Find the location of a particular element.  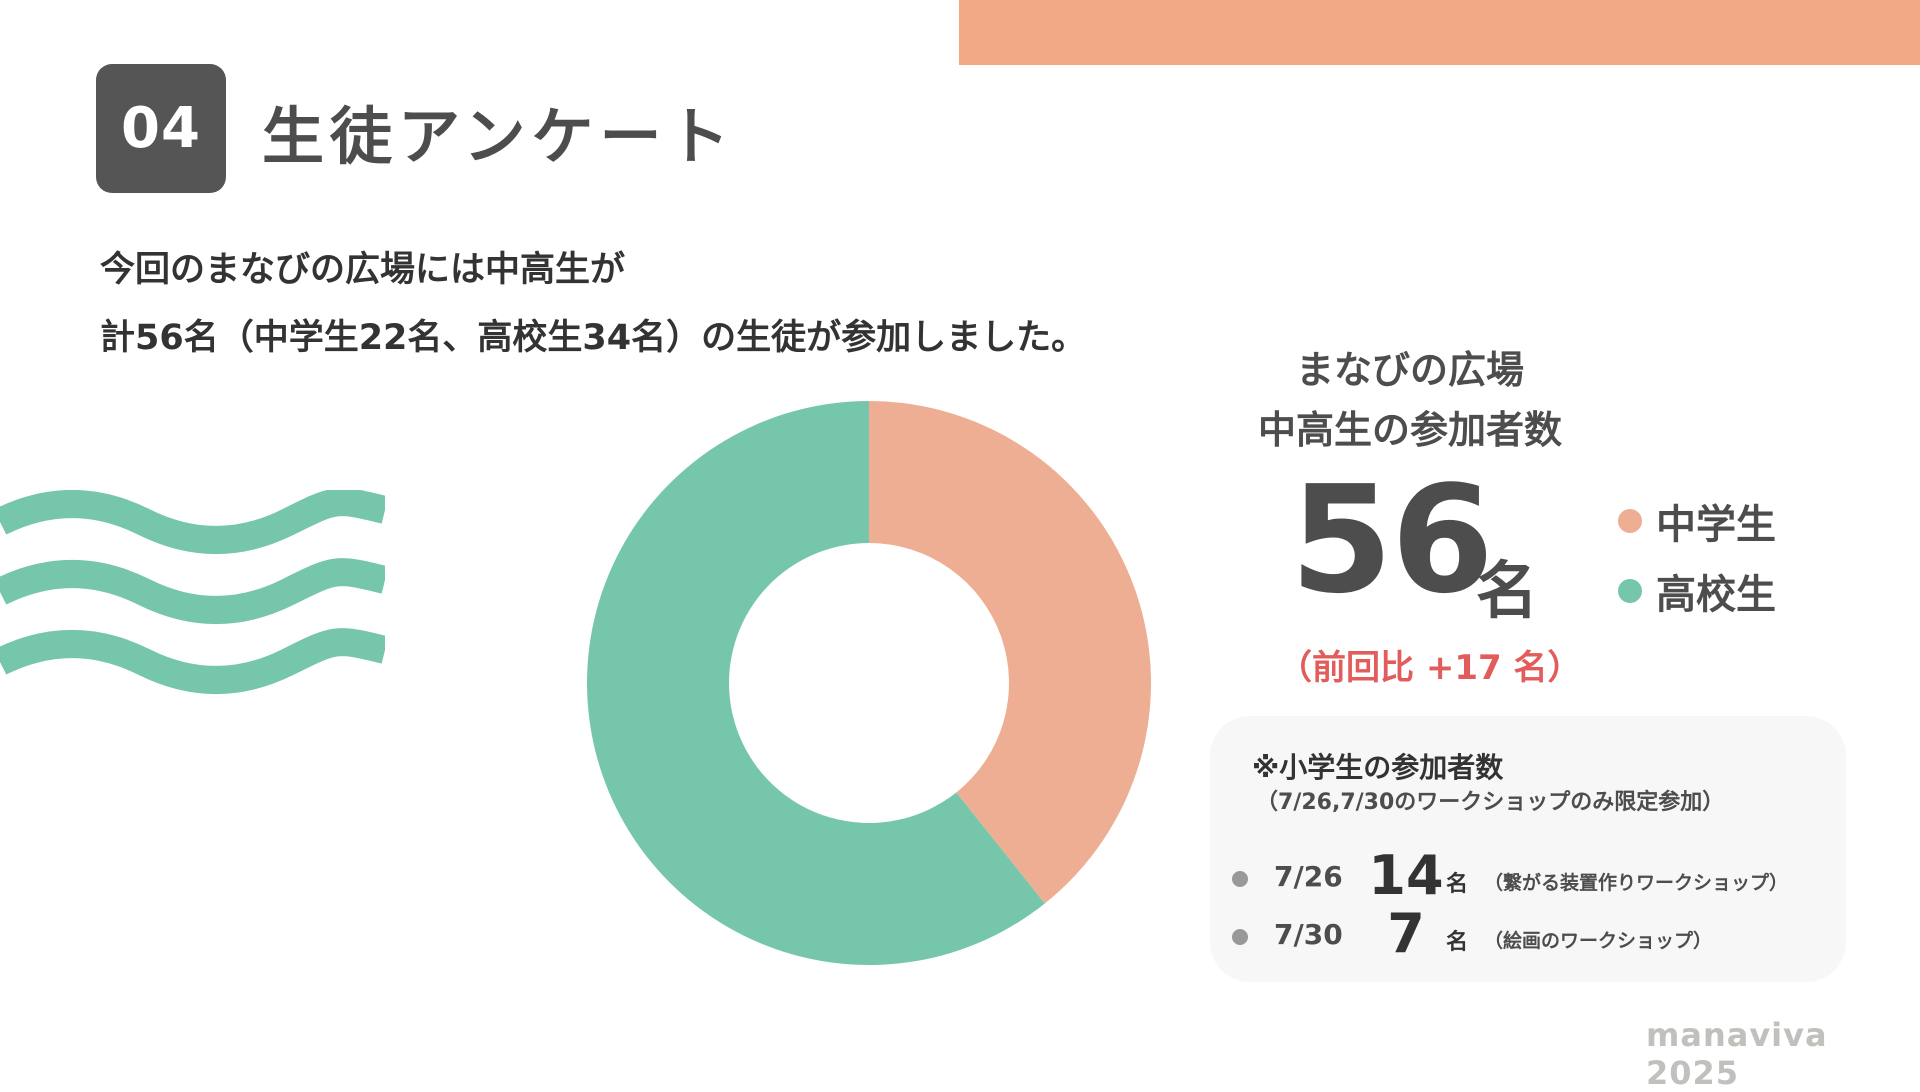

elementary-row-2: 7/30 7 名 （絵画のワークショップ） is located at coordinates (1528, 934).